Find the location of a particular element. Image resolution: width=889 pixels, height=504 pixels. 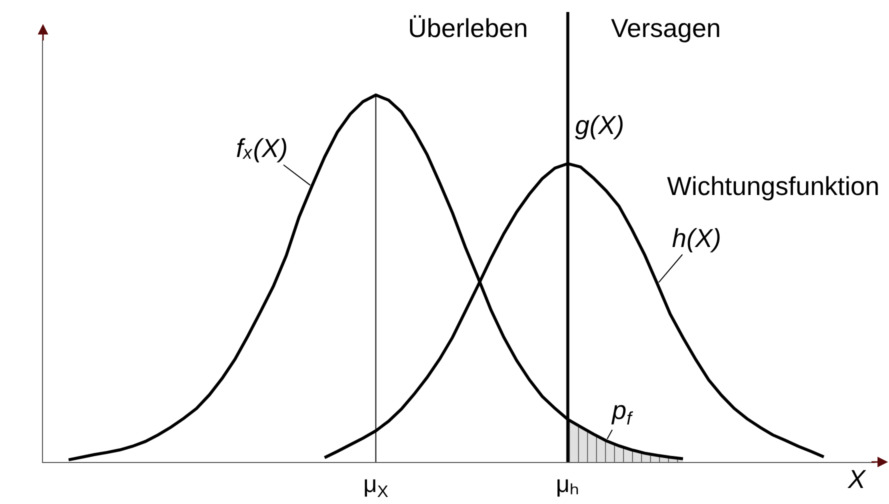

x-axis-title: X is located at coordinates (857, 479).